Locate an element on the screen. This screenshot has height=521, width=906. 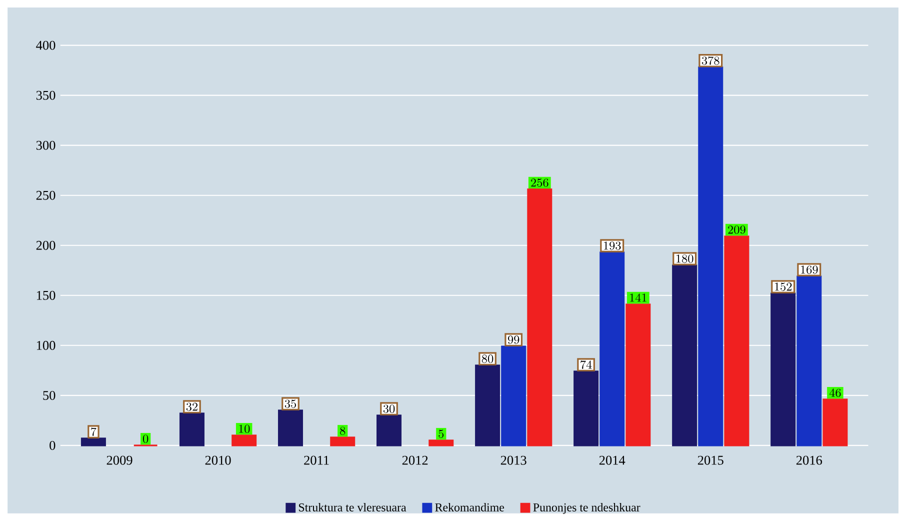
data-label: 209 is located at coordinates (737, 230).